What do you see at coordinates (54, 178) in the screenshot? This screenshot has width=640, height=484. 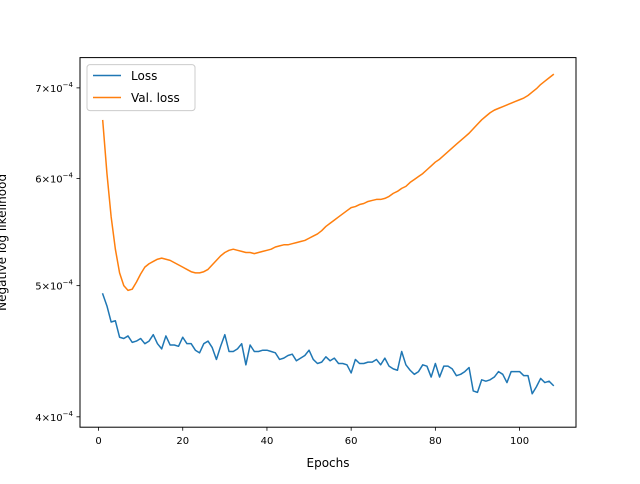 I see `y-tick-label: 6×10⁻⁴` at bounding box center [54, 178].